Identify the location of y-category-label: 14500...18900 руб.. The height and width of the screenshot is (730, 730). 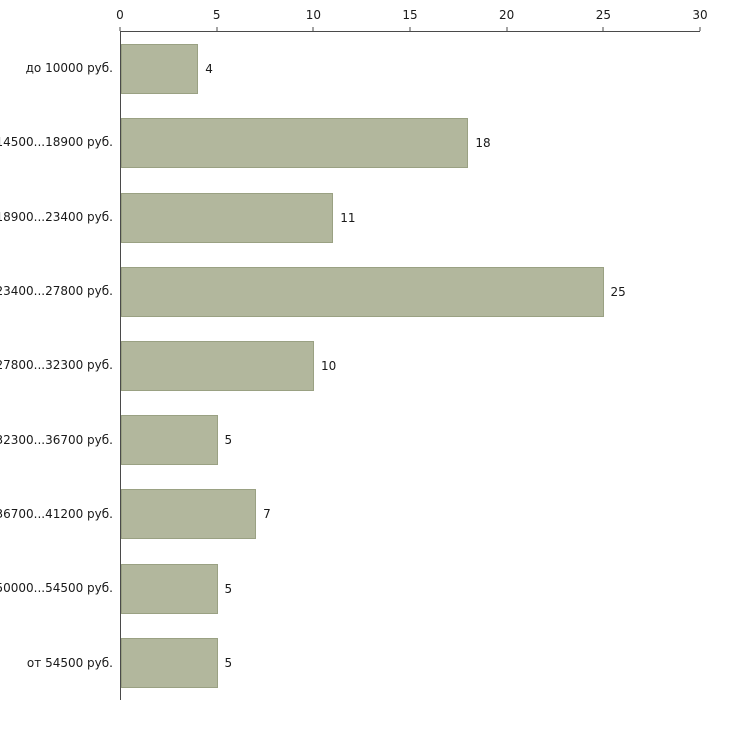
(56, 142).